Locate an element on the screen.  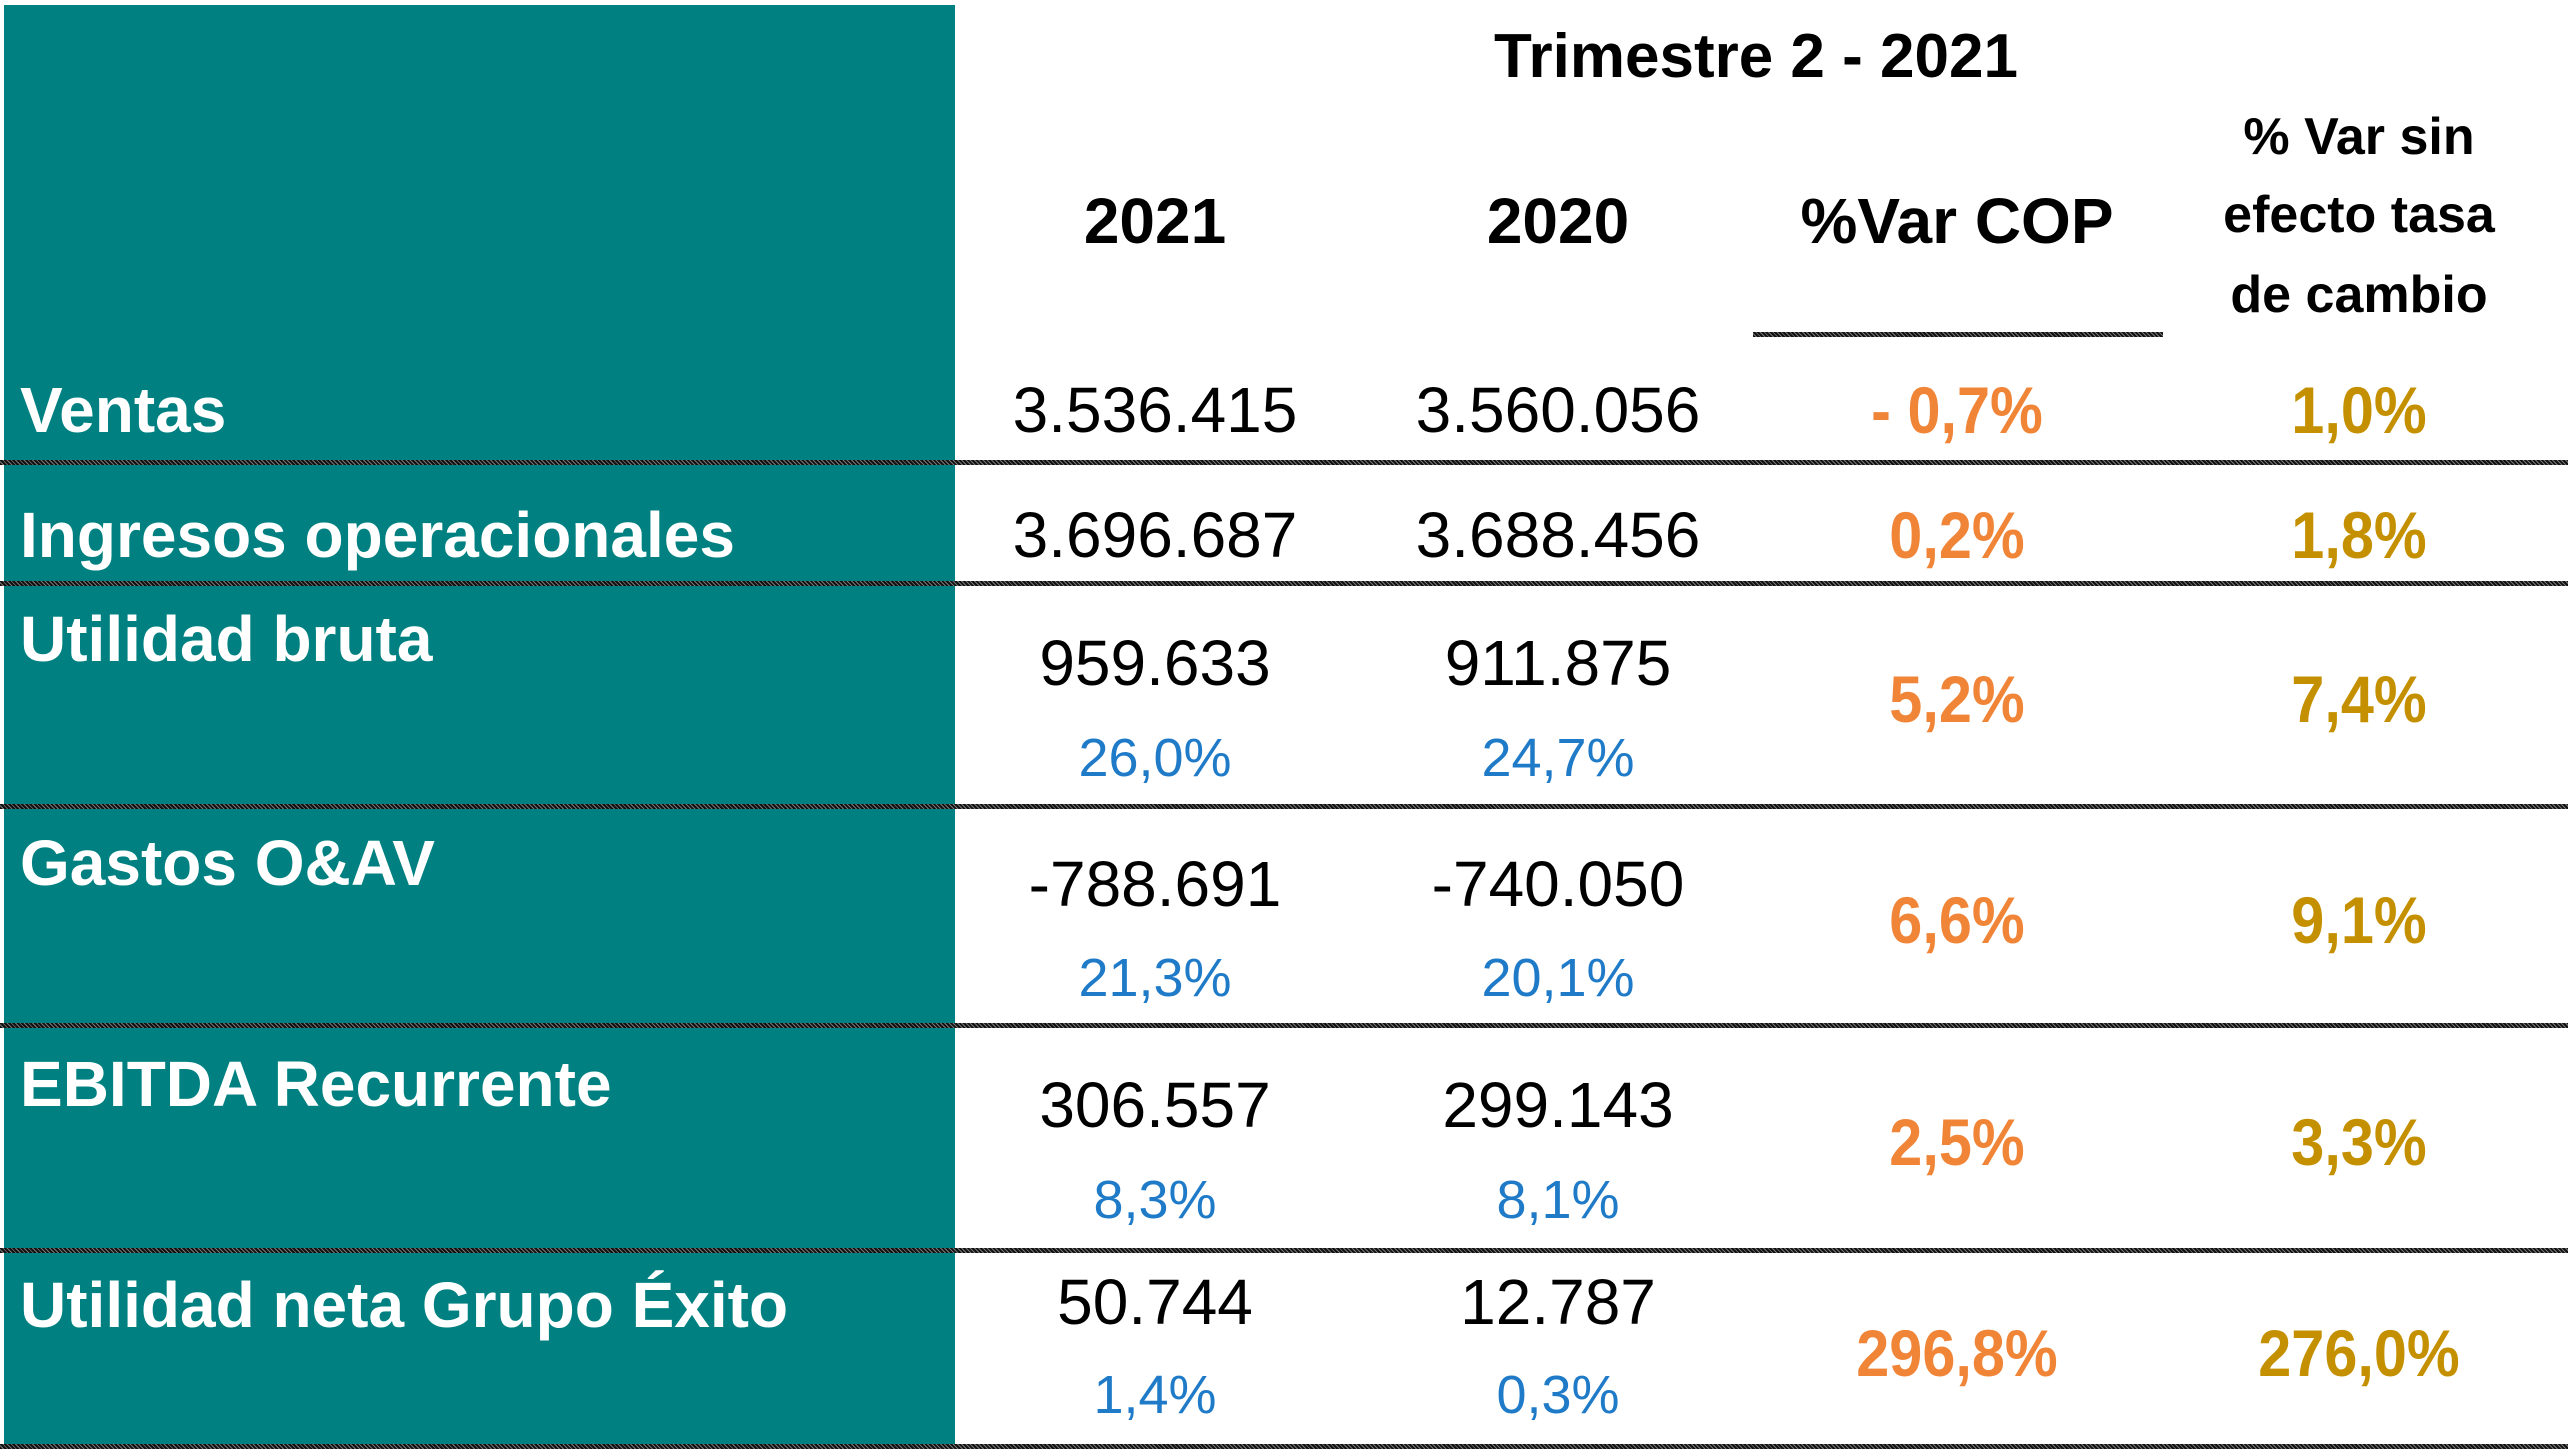
value-2021: 50.744 is located at coordinates (1155, 1302).